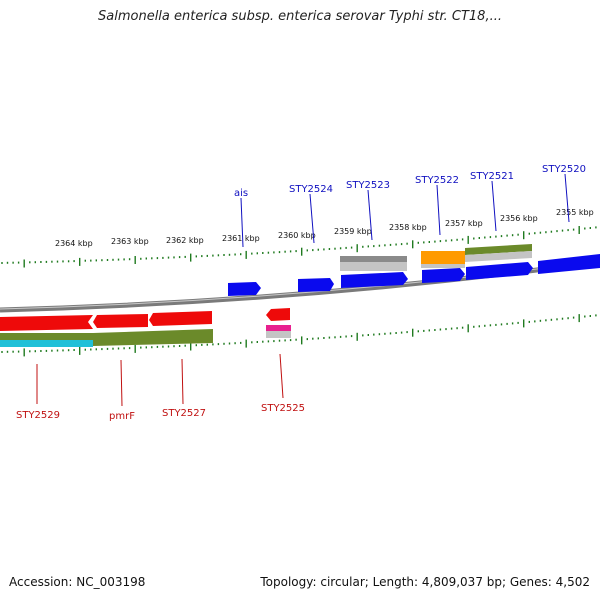 The image size is (600, 600). What do you see at coordinates (122, 416) in the screenshot?
I see `gene-label-pmrF: pmrF` at bounding box center [122, 416].